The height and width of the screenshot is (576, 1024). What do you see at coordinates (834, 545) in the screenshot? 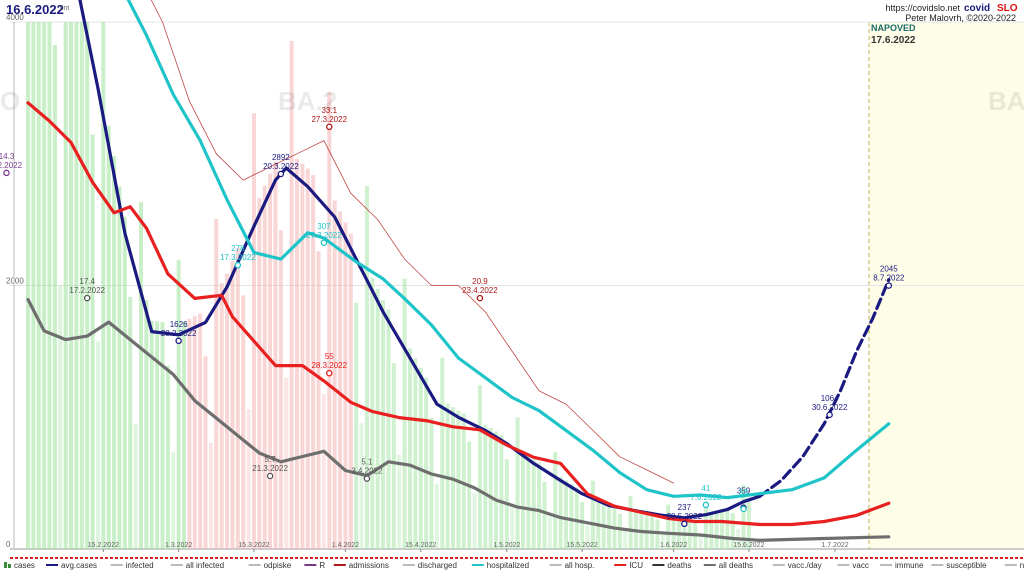
I see `x-tick-label: 1.7.2022` at bounding box center [834, 545].